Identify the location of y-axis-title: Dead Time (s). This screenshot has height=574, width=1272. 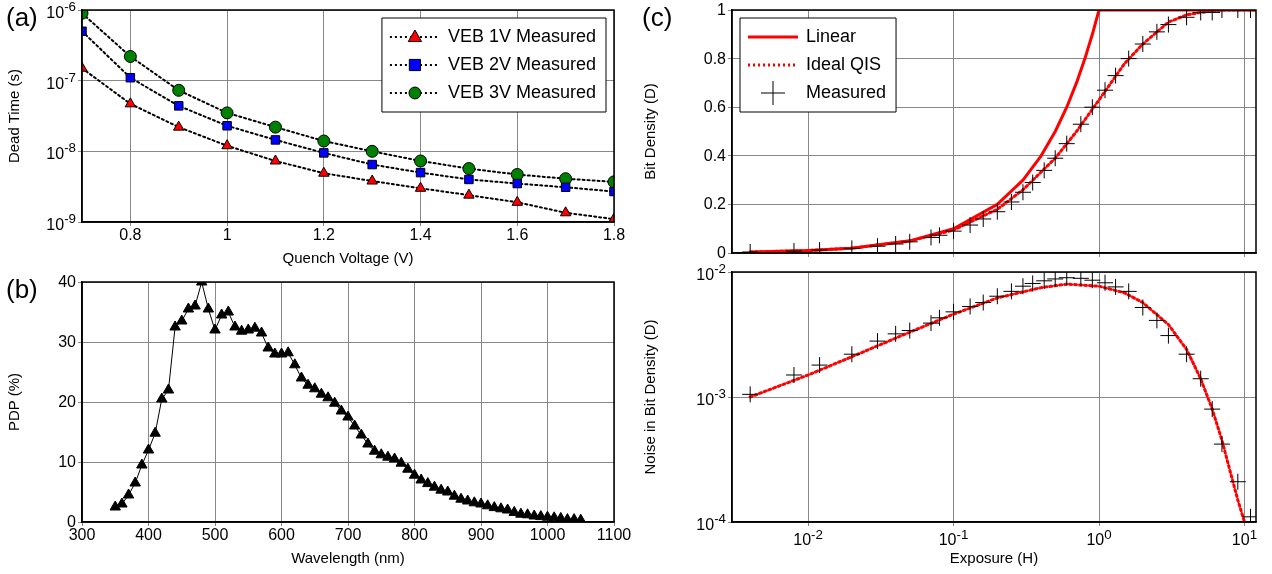
(14, 116).